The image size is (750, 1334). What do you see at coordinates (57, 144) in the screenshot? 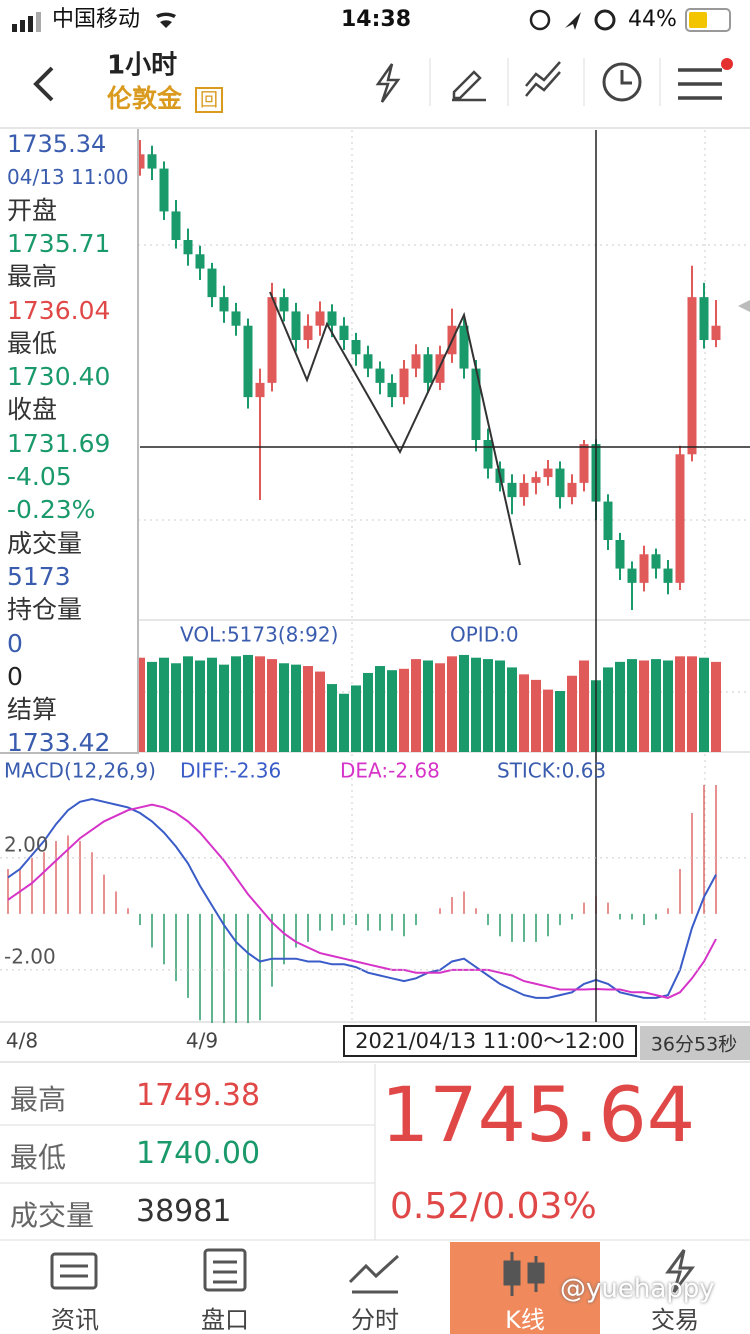
I see `info-line: 1735.34` at bounding box center [57, 144].